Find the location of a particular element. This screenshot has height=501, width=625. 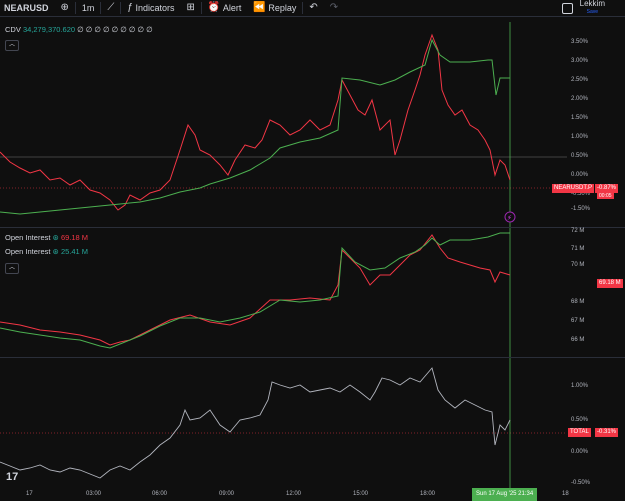

layouts-button: ⊞ is located at coordinates (191, 8).